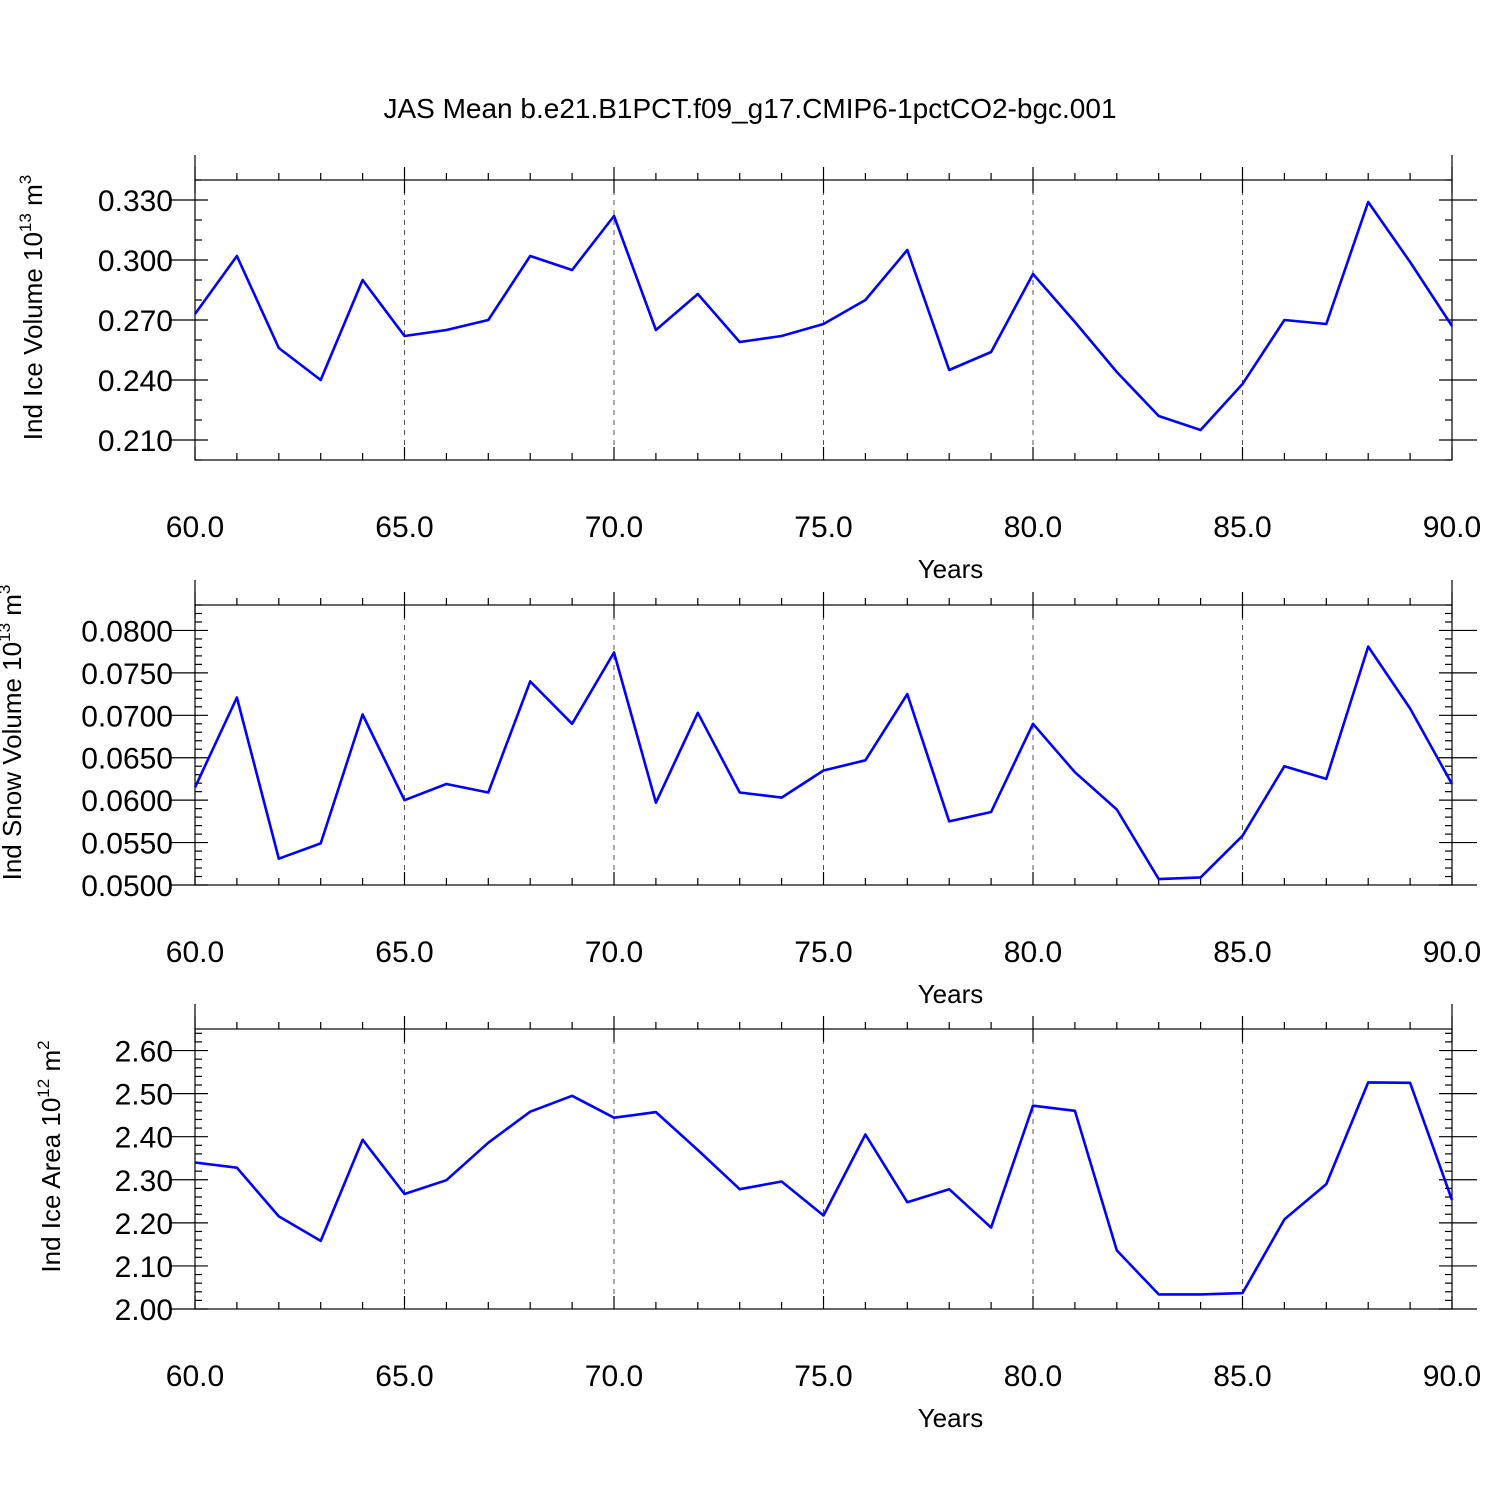 This screenshot has width=1500, height=1500. What do you see at coordinates (135, 441) in the screenshot?
I see `chart-0-ytick-label-0: 0.210` at bounding box center [135, 441].